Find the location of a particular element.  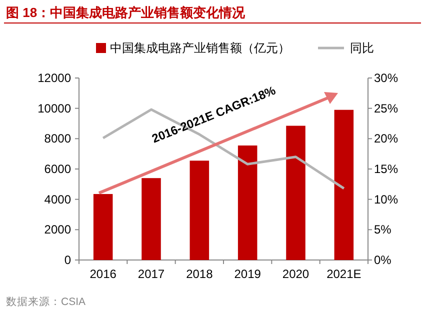

y2-tick-label: 15% is located at coordinates (386, 169).